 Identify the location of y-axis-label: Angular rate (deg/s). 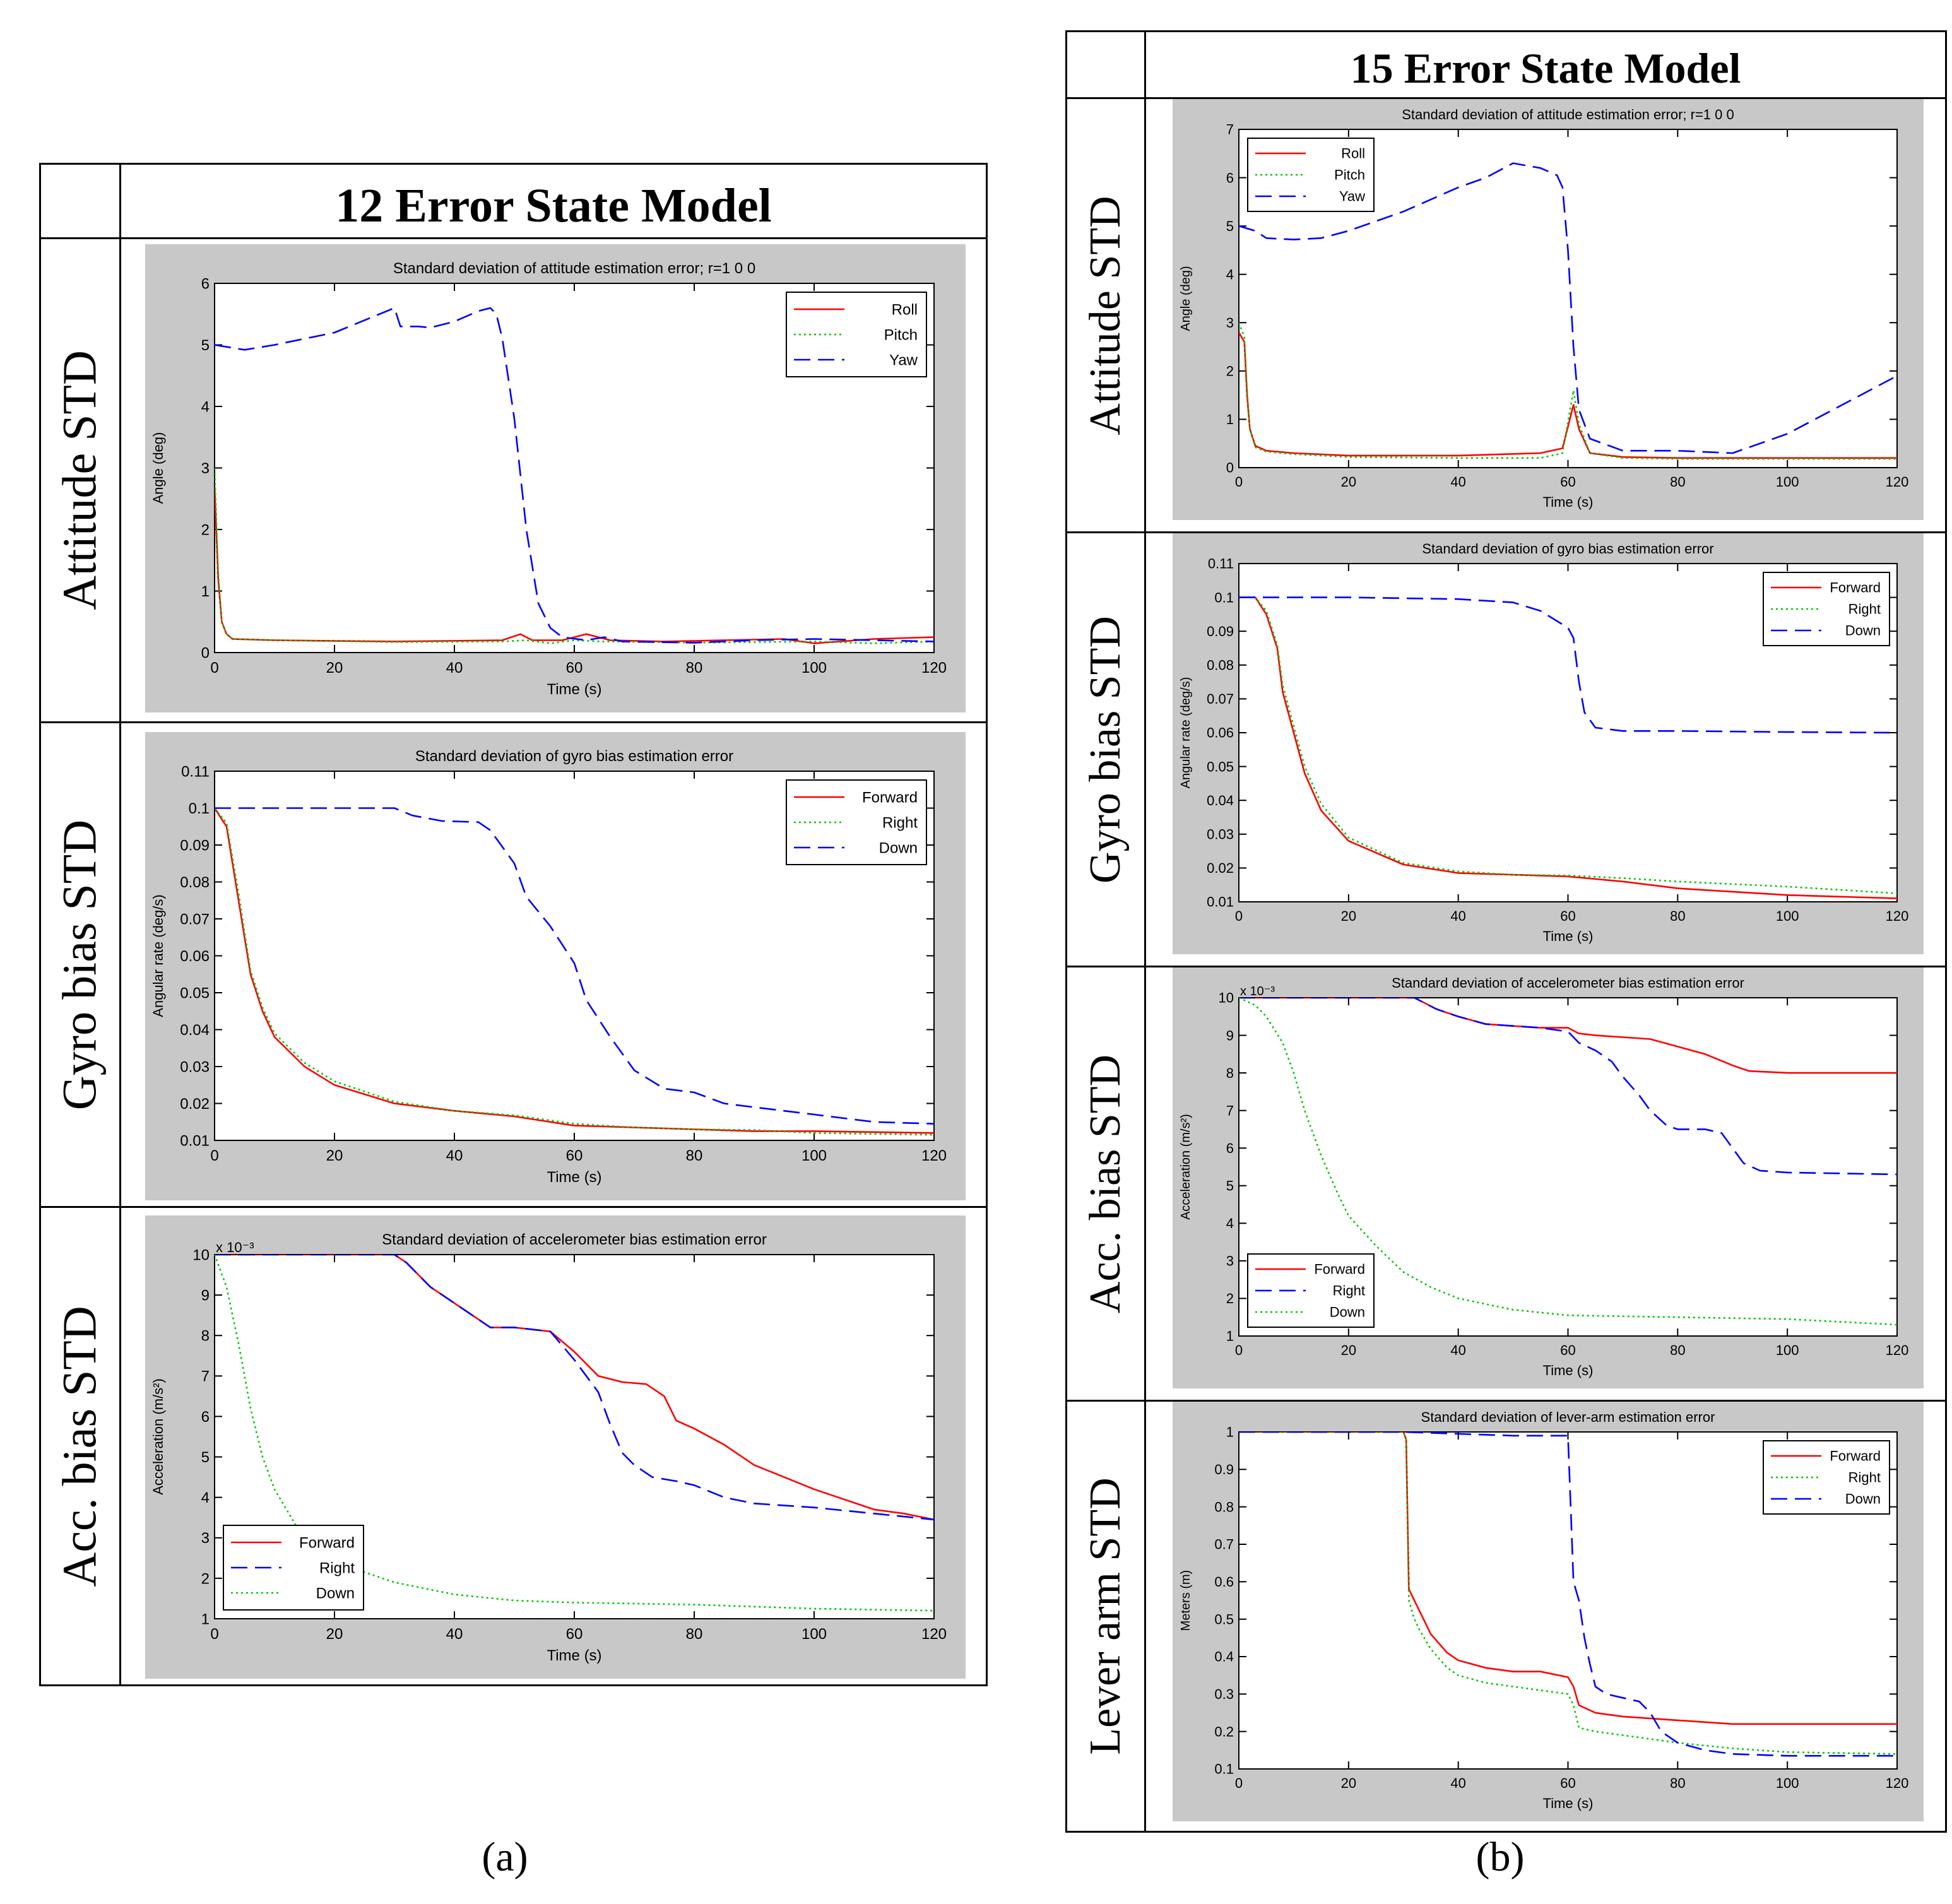
(1186, 733).